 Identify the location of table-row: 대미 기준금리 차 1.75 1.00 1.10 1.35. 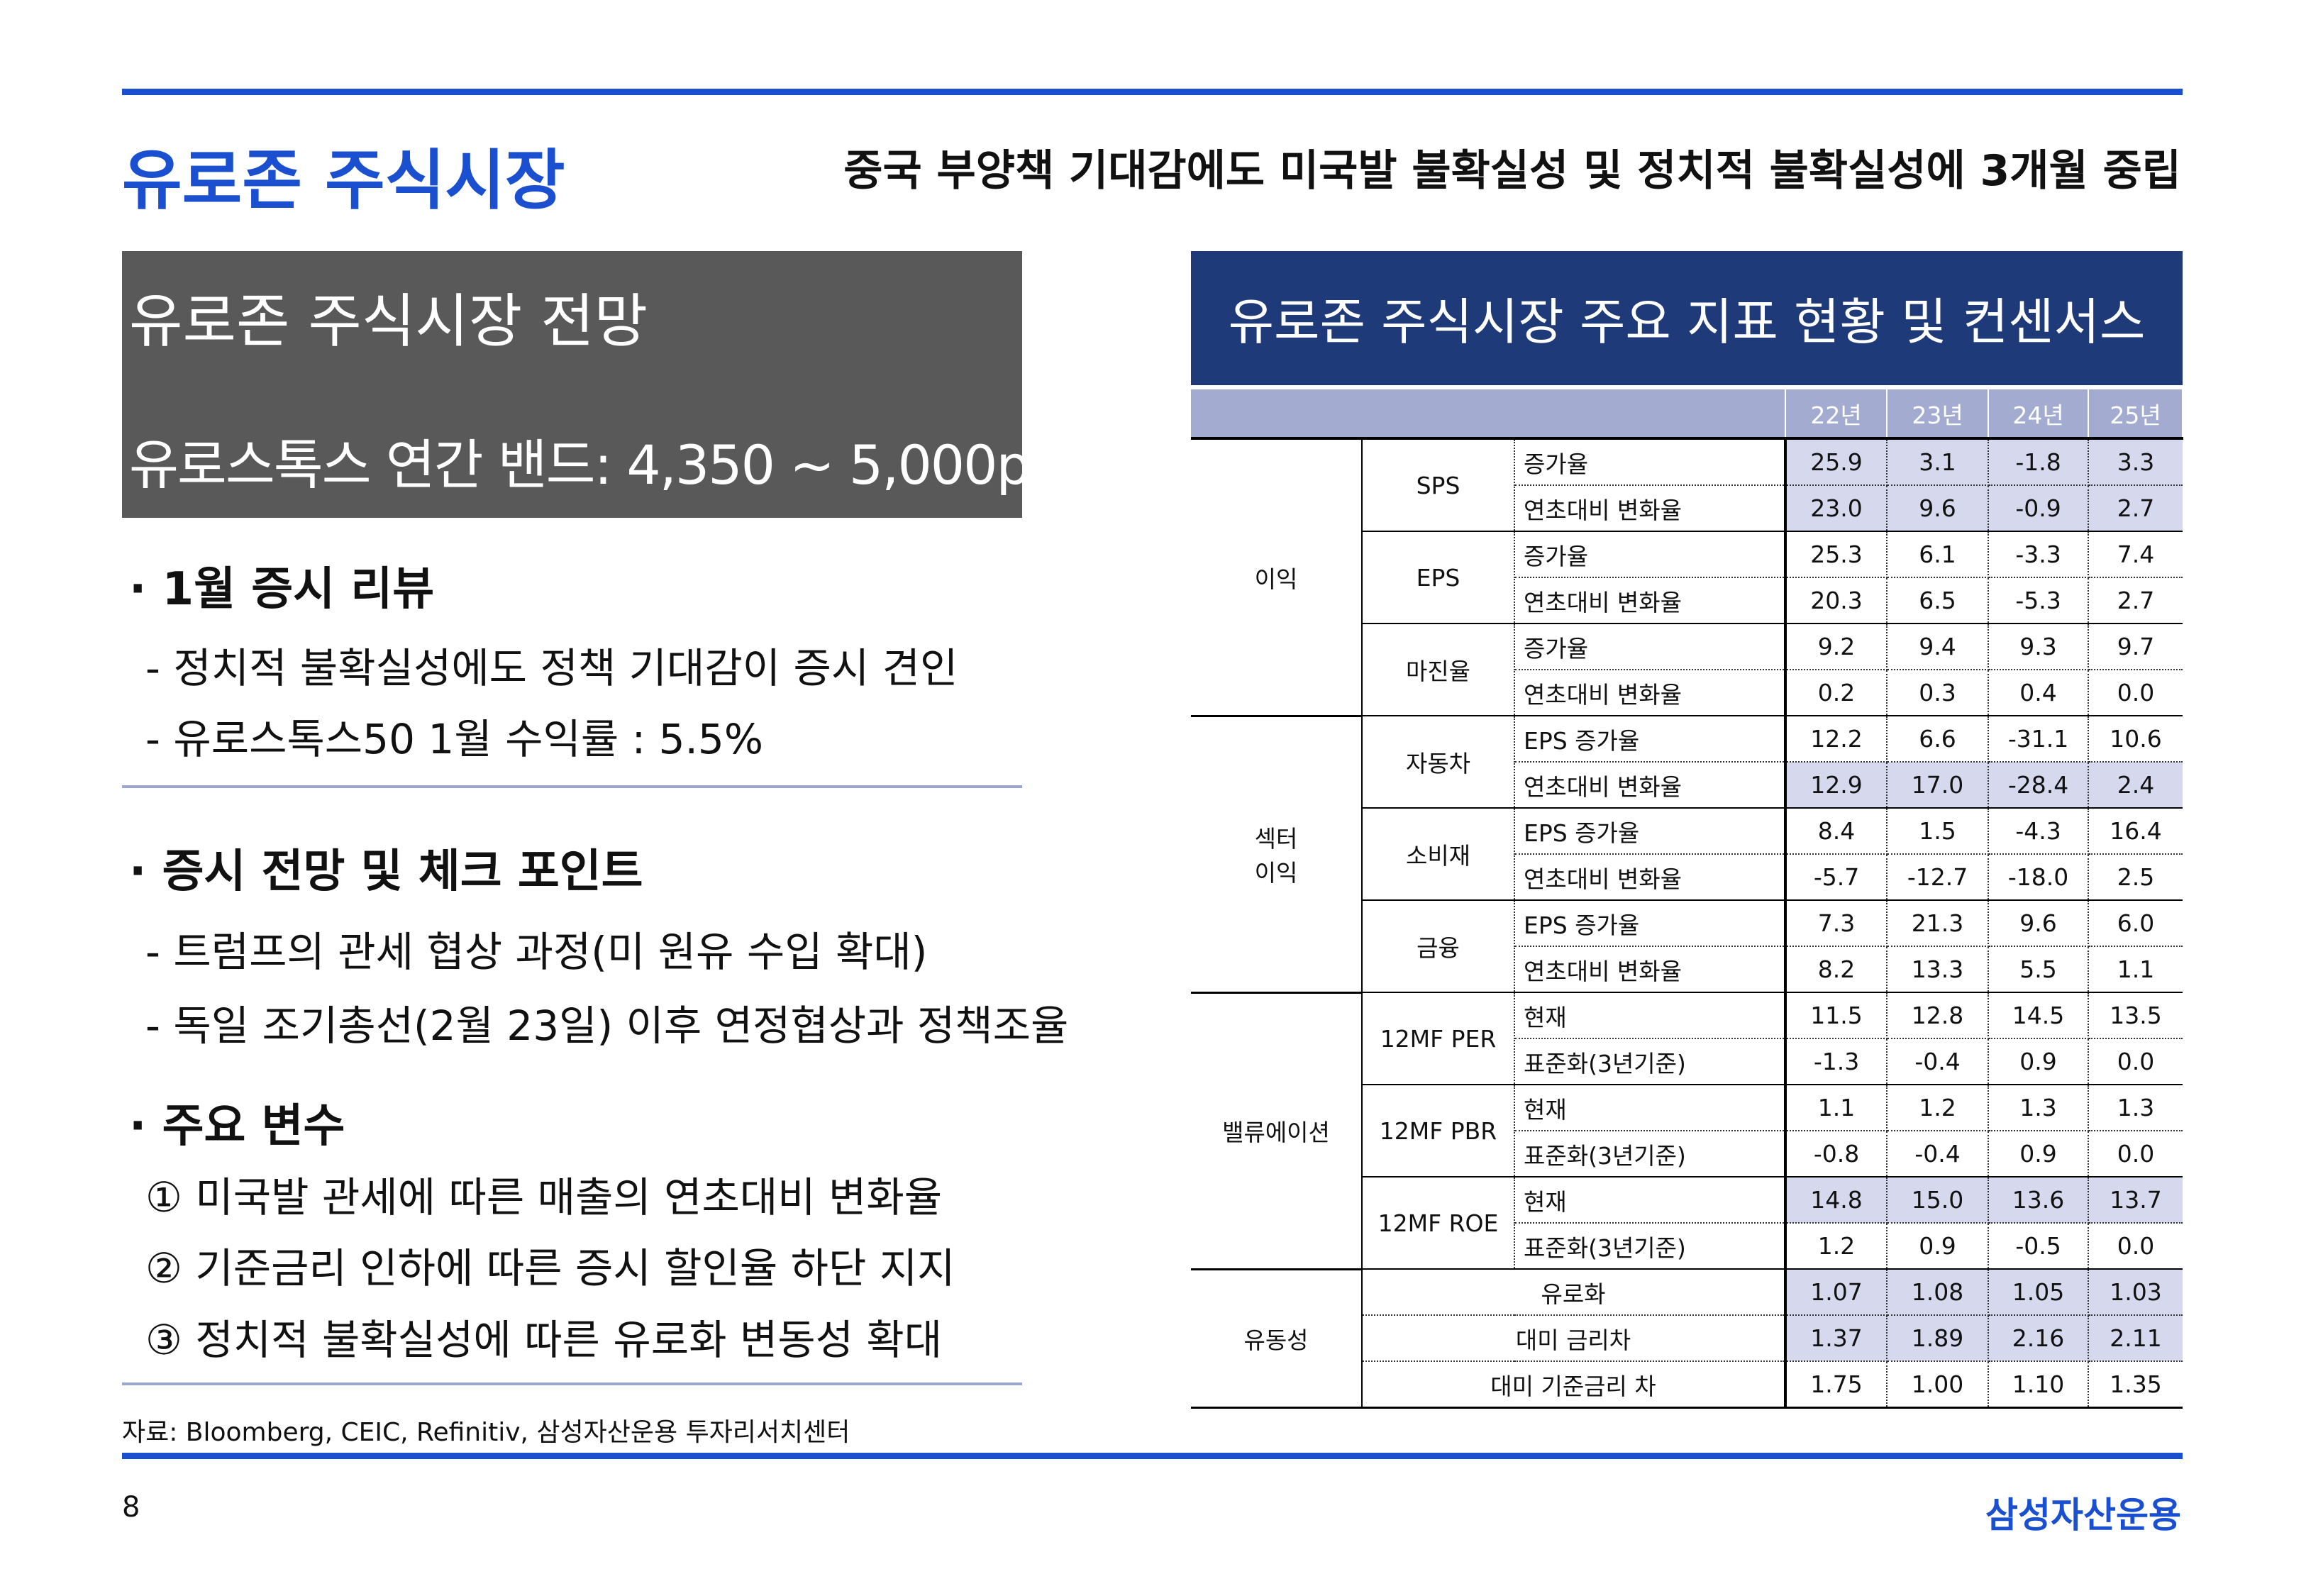
(1687, 1385).